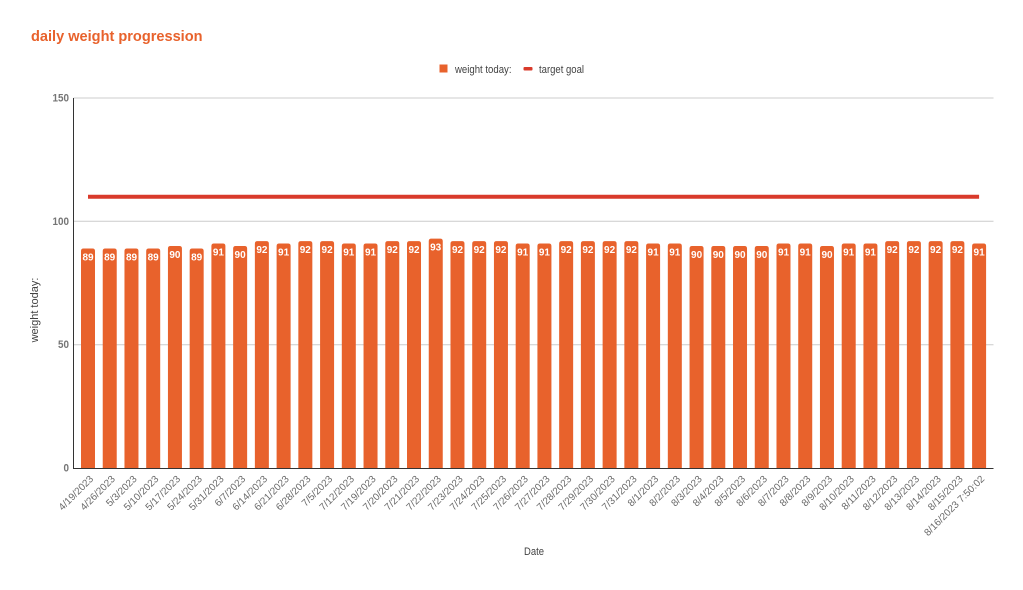 The height and width of the screenshot is (590, 1023). Describe the element at coordinates (561, 70) in the screenshot. I see `svg-text: target goal` at that location.